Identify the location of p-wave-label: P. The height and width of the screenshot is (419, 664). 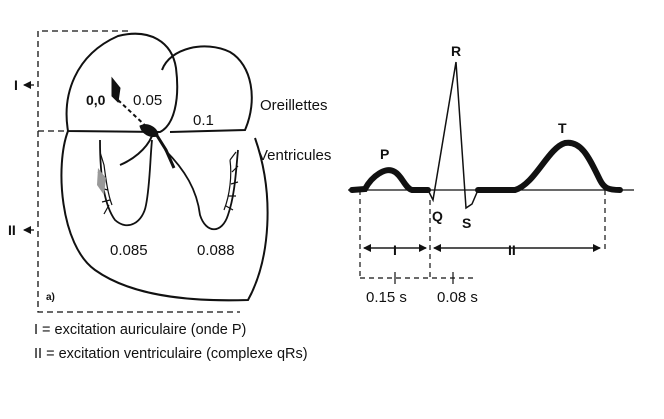
(384, 154).